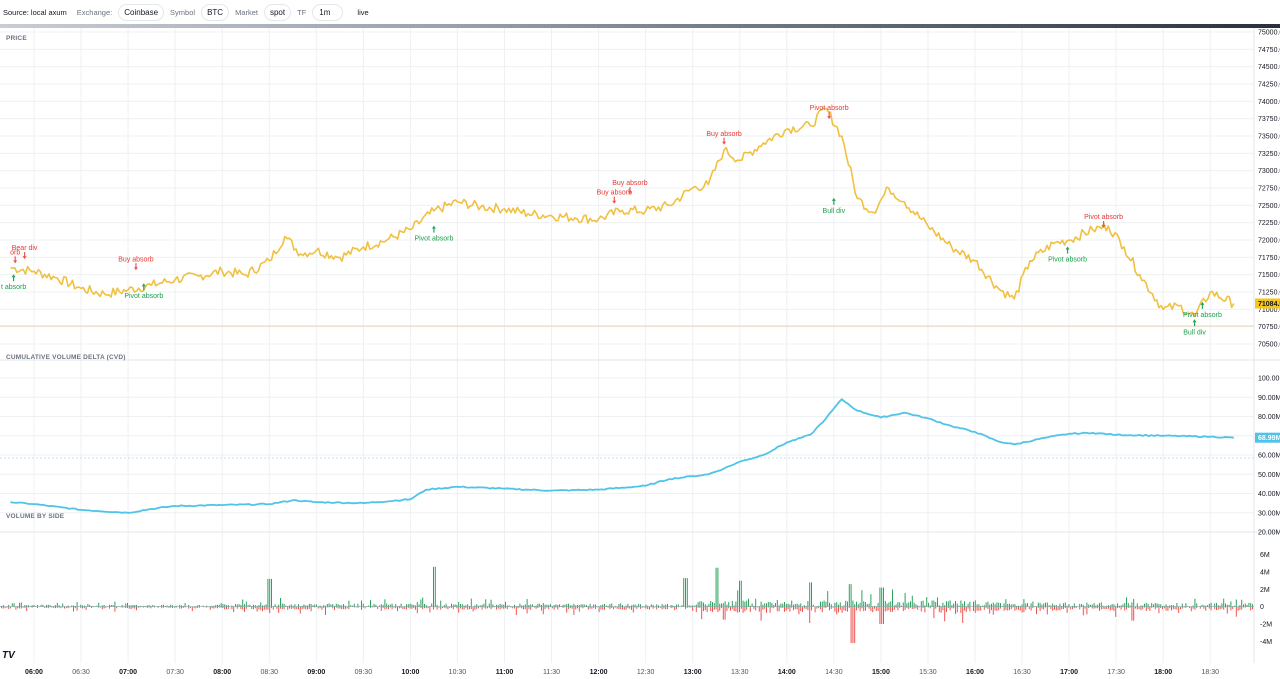  Describe the element at coordinates (1269, 241) in the screenshot. I see `price-tick-label: 72000.00` at that location.